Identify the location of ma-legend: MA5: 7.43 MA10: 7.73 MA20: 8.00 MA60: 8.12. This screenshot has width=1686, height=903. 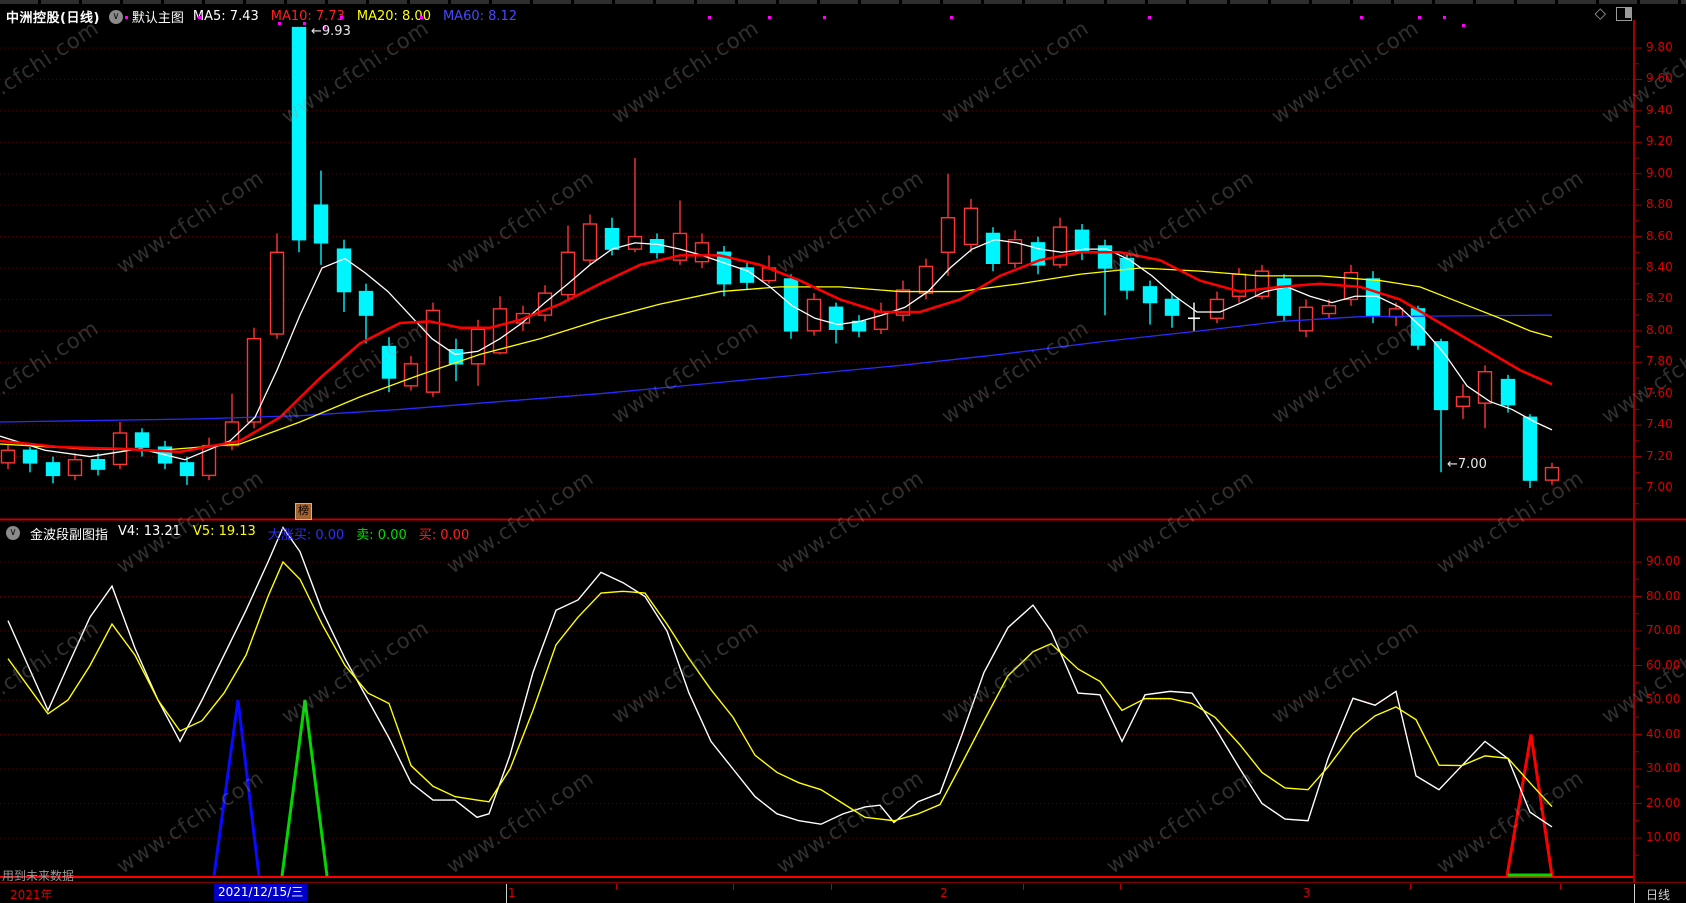
(355, 16).